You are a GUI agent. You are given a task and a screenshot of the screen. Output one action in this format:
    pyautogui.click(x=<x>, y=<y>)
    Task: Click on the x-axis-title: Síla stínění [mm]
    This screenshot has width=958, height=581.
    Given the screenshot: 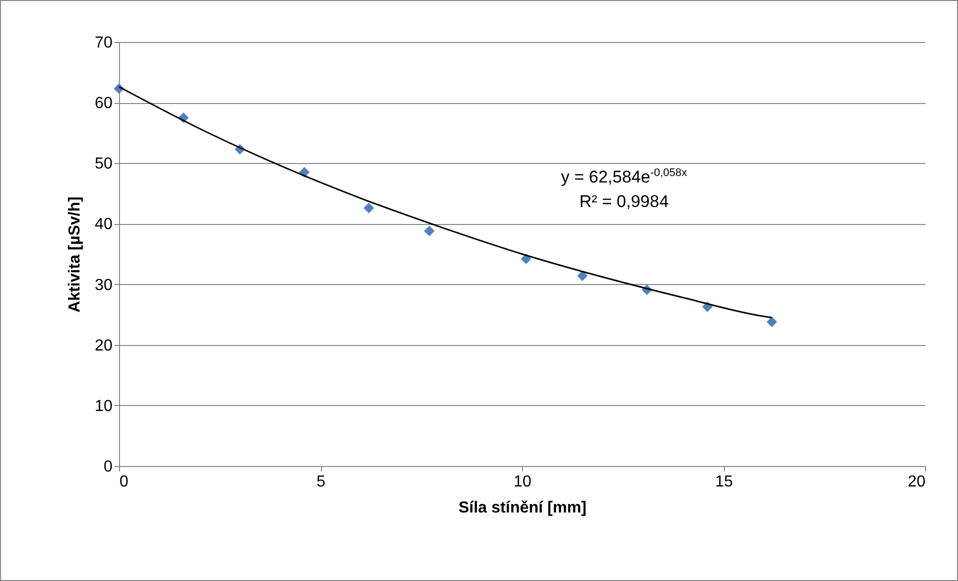 What is the action you would take?
    pyautogui.click(x=522, y=508)
    